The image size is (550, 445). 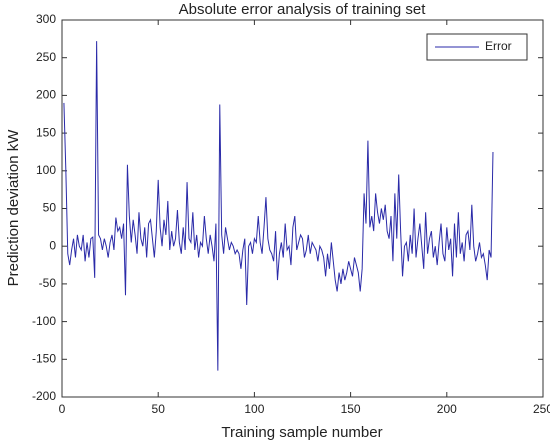 What do you see at coordinates (46, 132) in the screenshot?
I see `y-tick-label: 150` at bounding box center [46, 132].